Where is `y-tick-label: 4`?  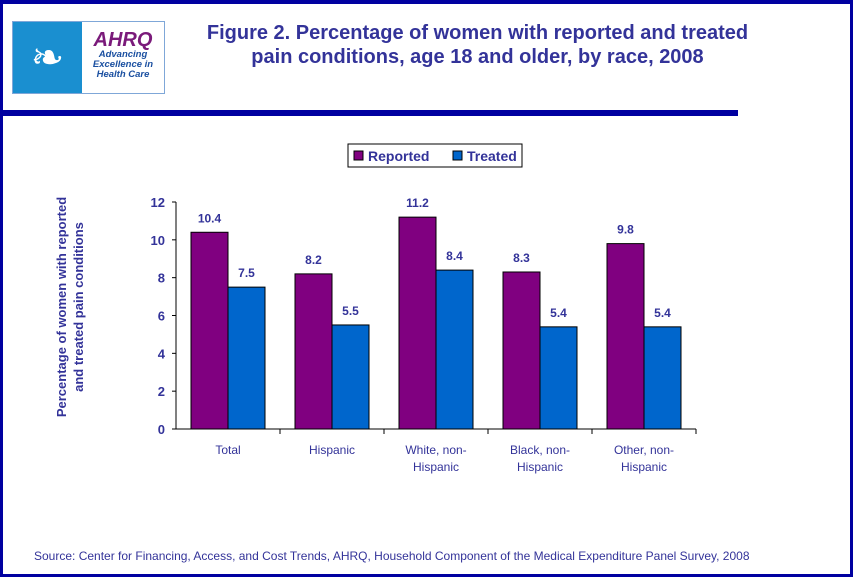
y-tick-label: 4 is located at coordinates (162, 353).